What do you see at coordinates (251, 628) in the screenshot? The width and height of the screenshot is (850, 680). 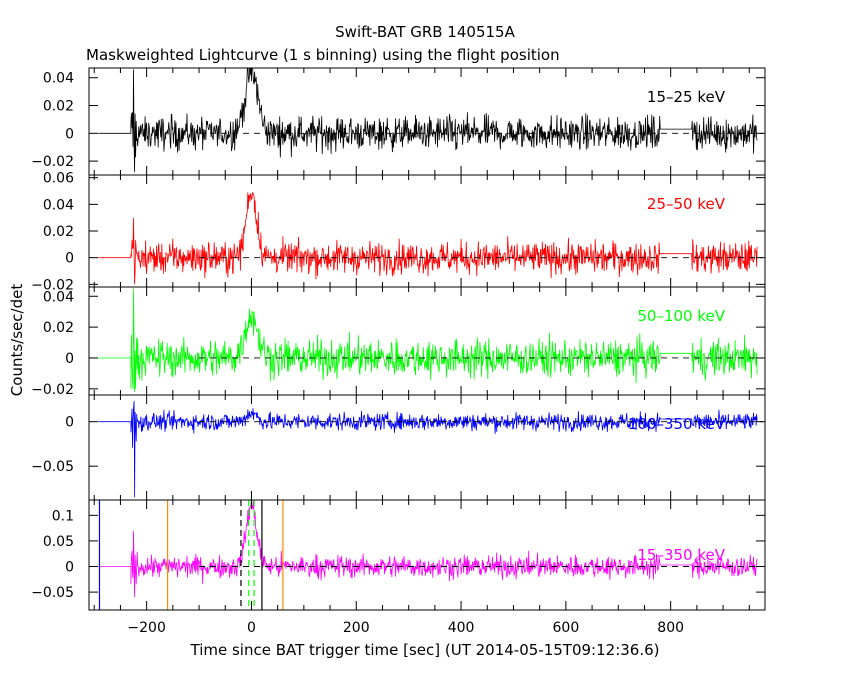 I see `x-tick-label: 0` at bounding box center [251, 628].